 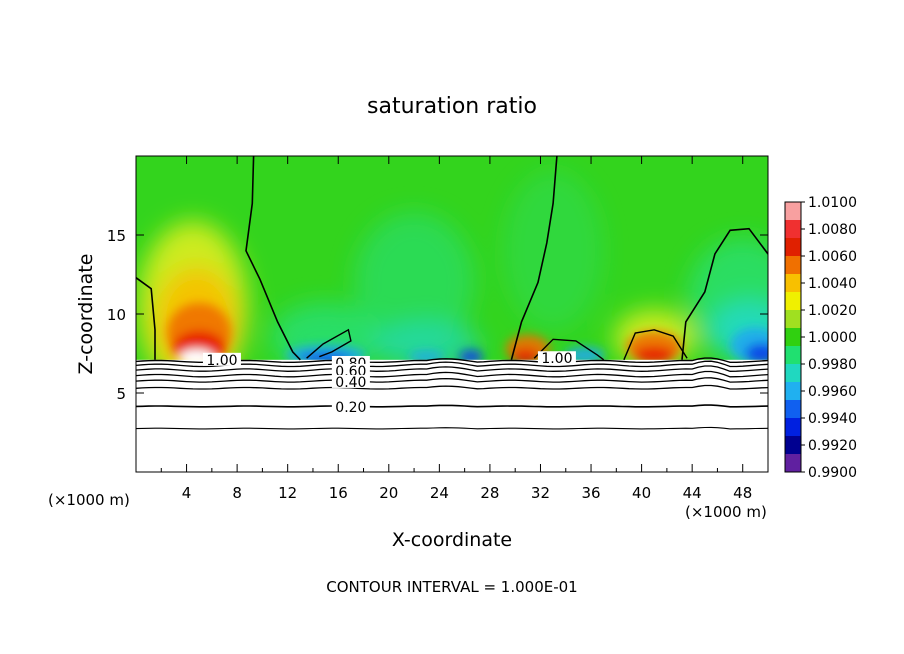 What do you see at coordinates (187, 493) in the screenshot?
I see `x-tick-label: 4` at bounding box center [187, 493].